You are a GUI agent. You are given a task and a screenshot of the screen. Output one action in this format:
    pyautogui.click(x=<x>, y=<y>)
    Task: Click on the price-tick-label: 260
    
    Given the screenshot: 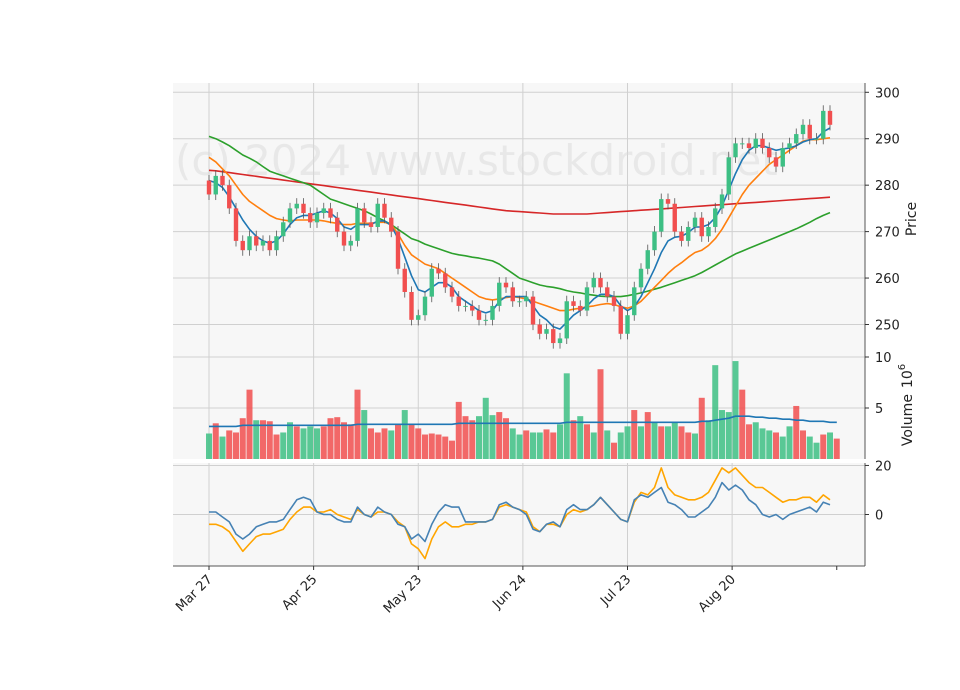 What is the action you would take?
    pyautogui.click(x=887, y=279)
    